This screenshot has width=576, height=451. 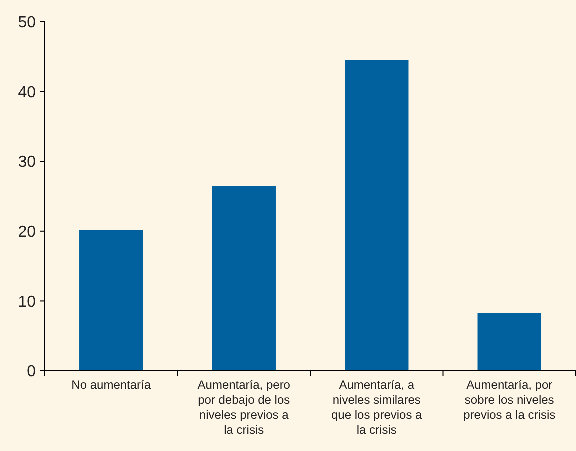 I want to click on x-tick-label: Aumentaría, por sobre los niveles previos a la crisis, so click(x=510, y=400).